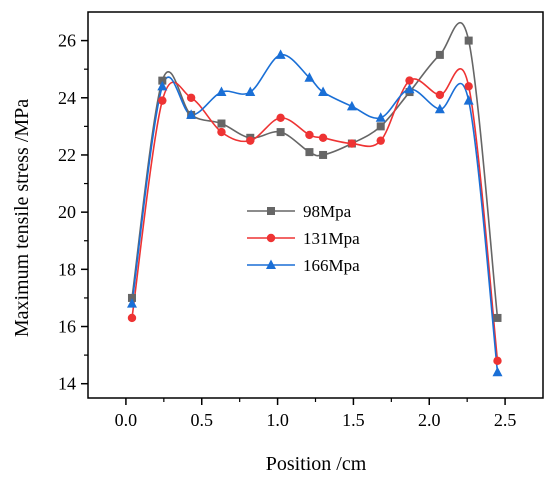 Image resolution: width=550 pixels, height=481 pixels. Describe the element at coordinates (277, 420) in the screenshot. I see `x-tick-label: 1.0` at that location.